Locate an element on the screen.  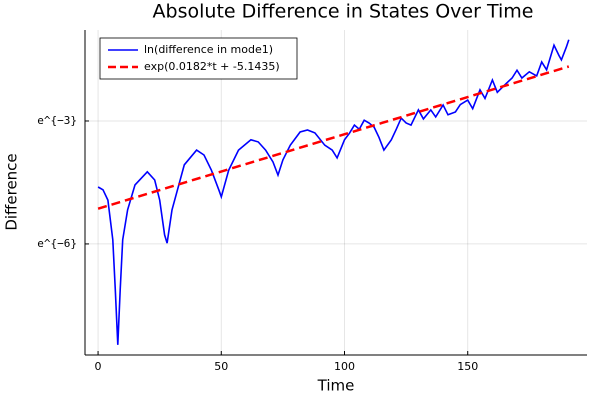
legend-label: ln(difference in mode1) is located at coordinates (208, 49).